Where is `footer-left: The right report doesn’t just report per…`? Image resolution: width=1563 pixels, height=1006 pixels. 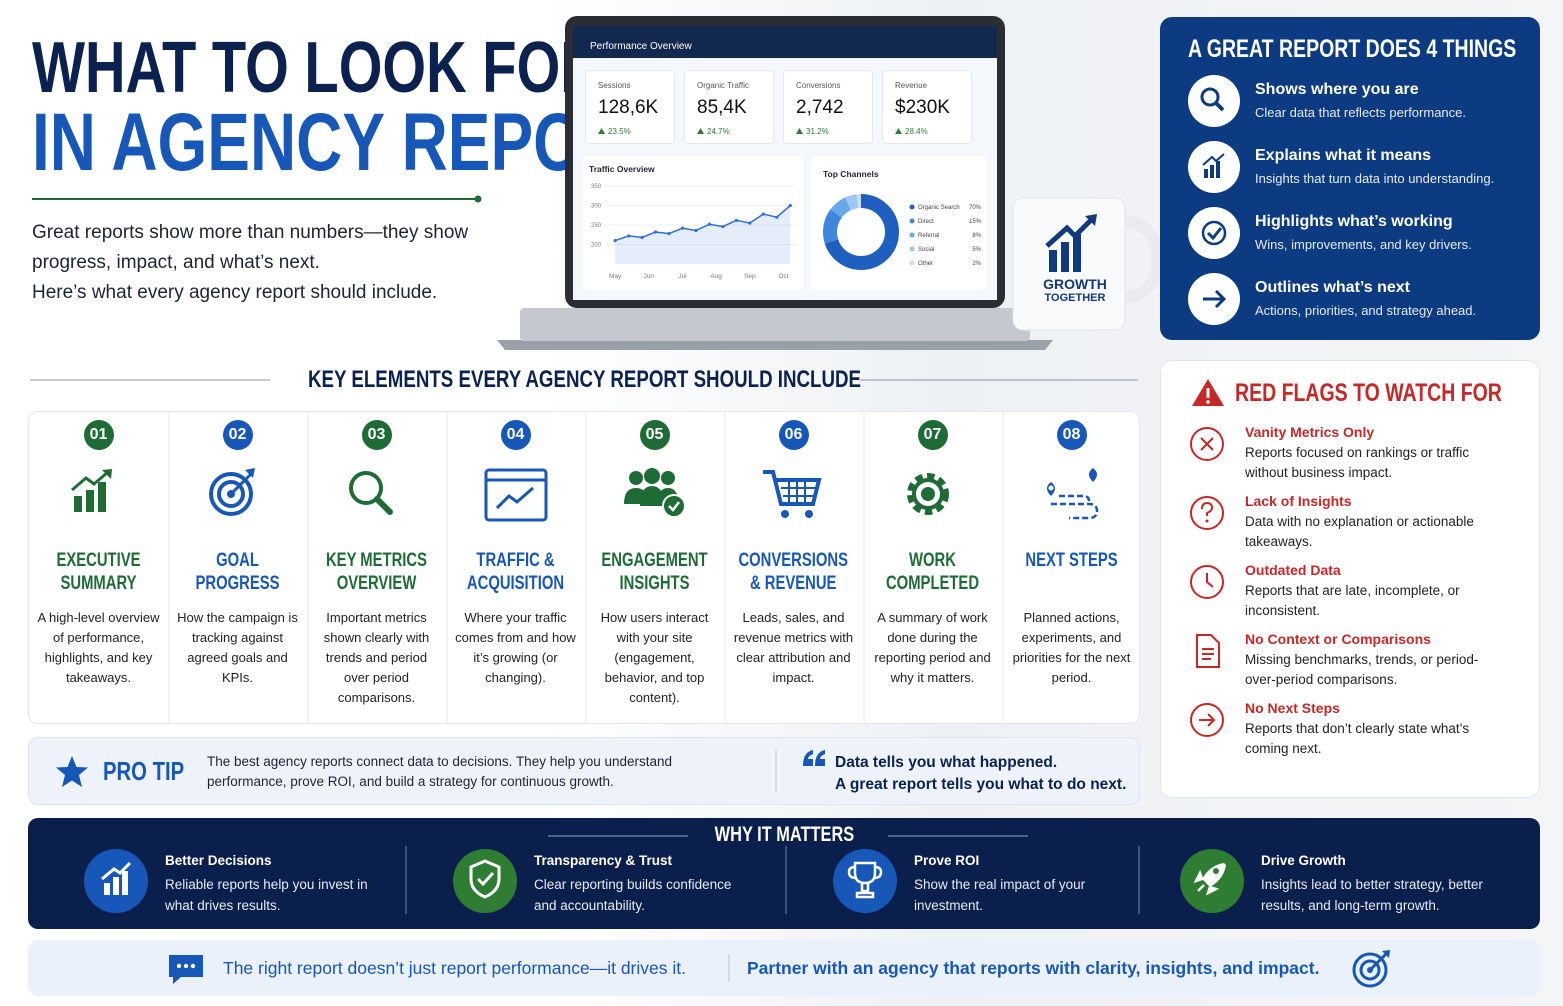 footer-left: The right report doesn’t just report per… is located at coordinates (454, 968).